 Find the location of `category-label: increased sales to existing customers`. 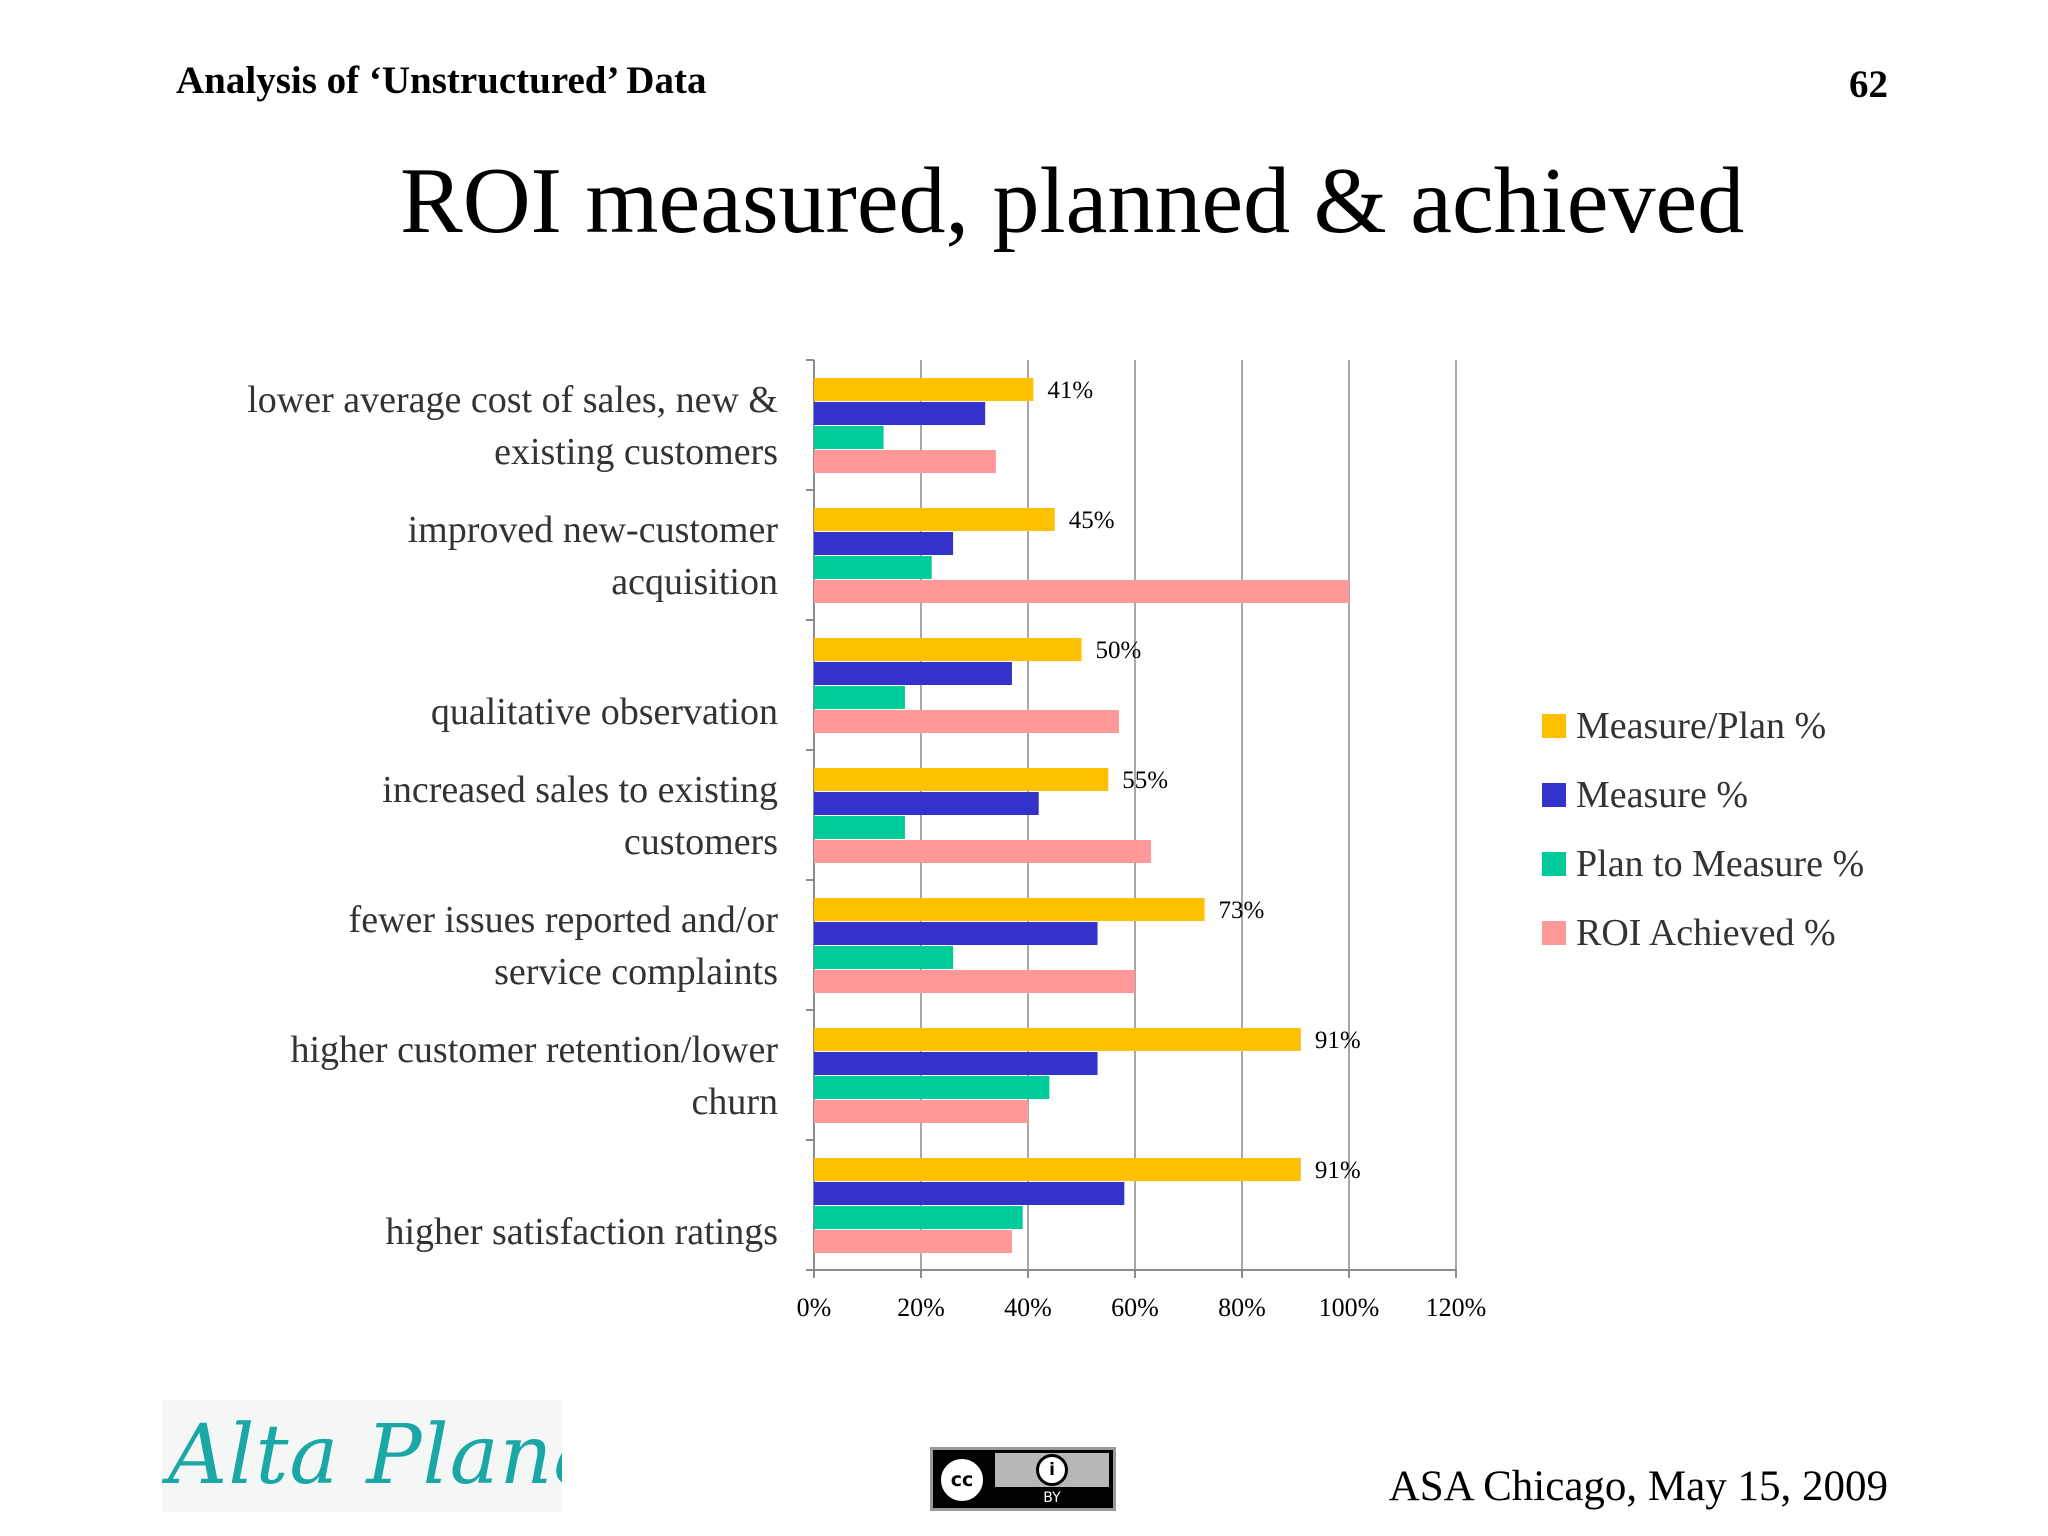

category-label: increased sales to existing customers is located at coordinates (580, 816).